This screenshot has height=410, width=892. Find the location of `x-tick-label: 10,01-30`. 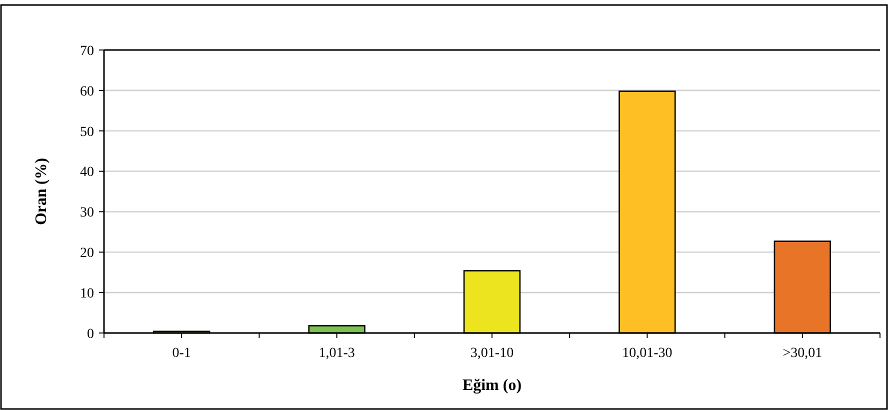

x-tick-label: 10,01-30 is located at coordinates (647, 353).